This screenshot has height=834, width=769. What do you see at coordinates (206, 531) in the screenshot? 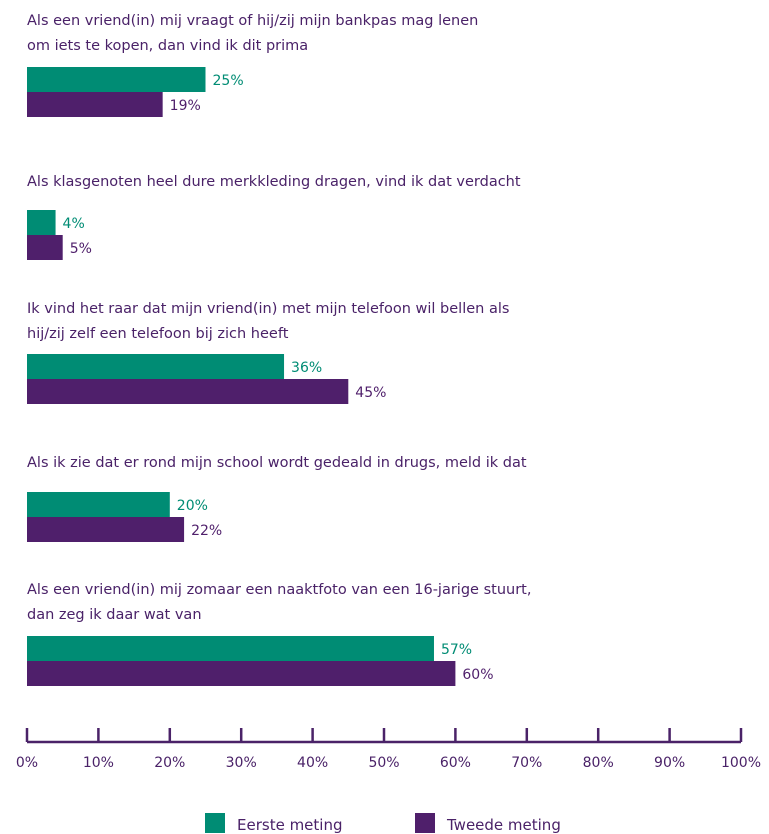
I see `data-label: 22%` at bounding box center [206, 531].